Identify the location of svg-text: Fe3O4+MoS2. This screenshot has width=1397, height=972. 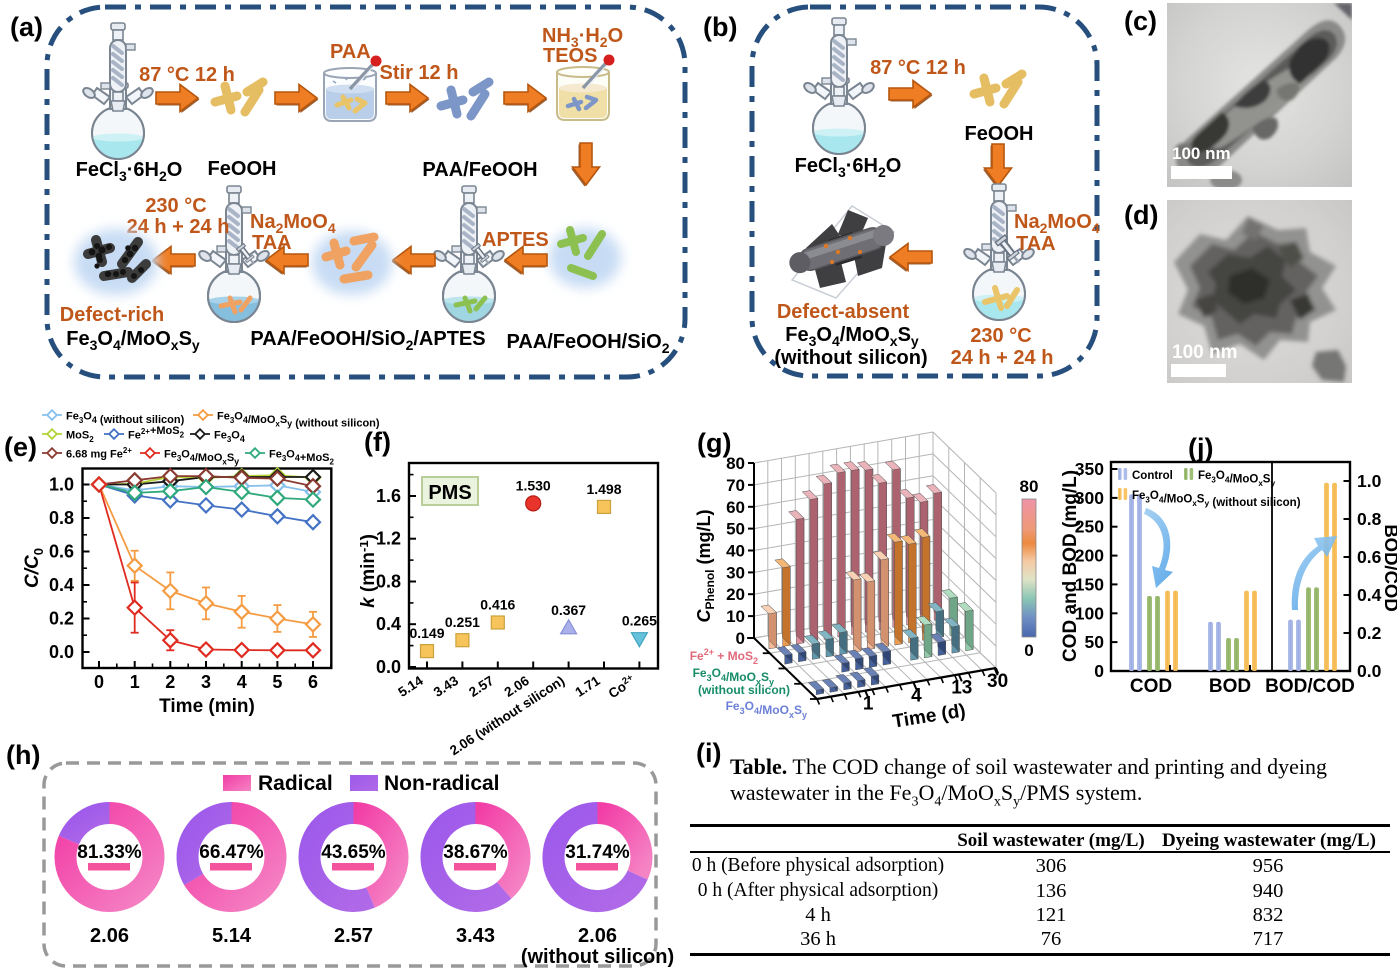
(302, 458).